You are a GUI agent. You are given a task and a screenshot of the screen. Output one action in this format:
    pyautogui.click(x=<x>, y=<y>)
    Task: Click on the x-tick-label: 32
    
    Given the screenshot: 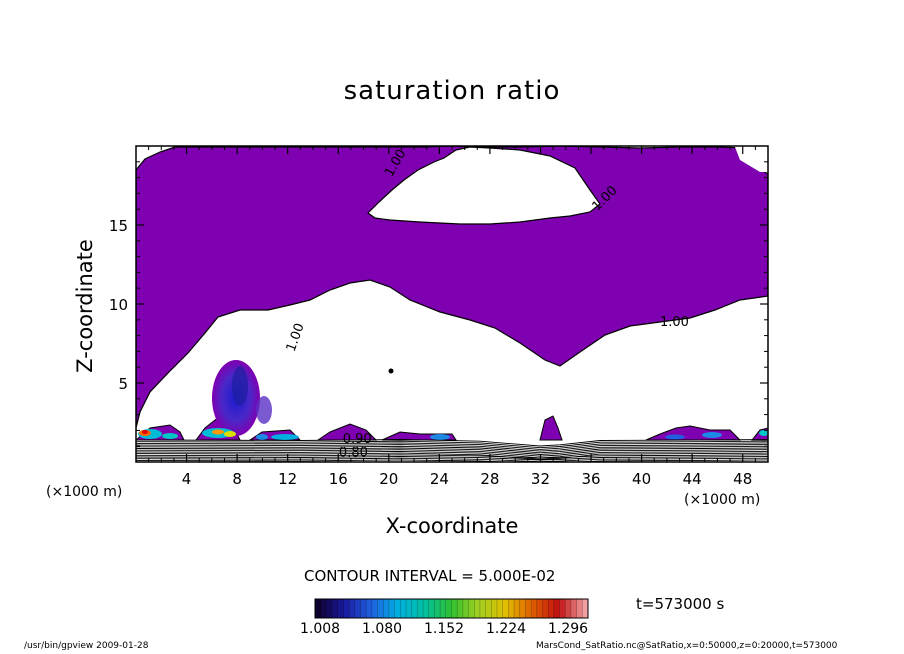 What is the action you would take?
    pyautogui.click(x=540, y=479)
    